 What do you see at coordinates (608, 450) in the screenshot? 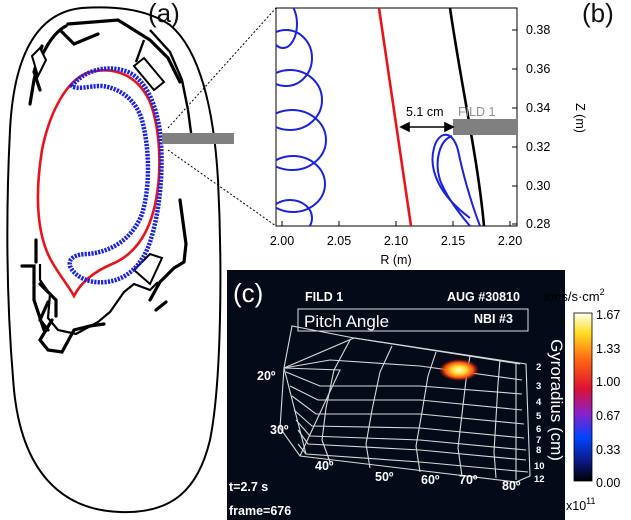
I see `cbar-tick-4: 0.33` at bounding box center [608, 450].